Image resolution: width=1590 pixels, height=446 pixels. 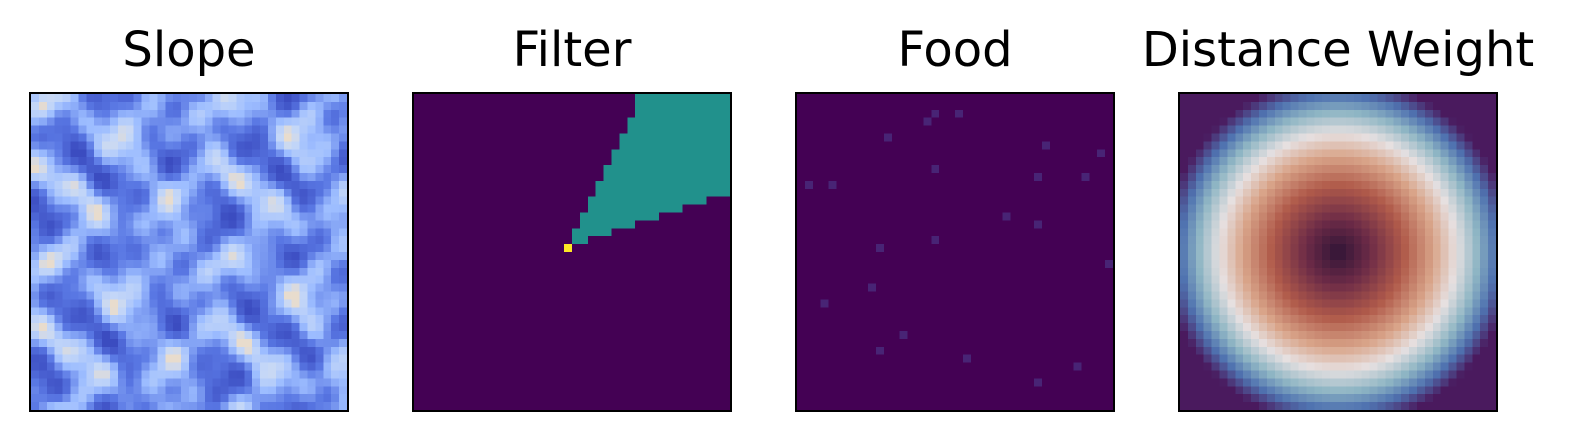 I want to click on food-heatmap, so click(x=955, y=252).